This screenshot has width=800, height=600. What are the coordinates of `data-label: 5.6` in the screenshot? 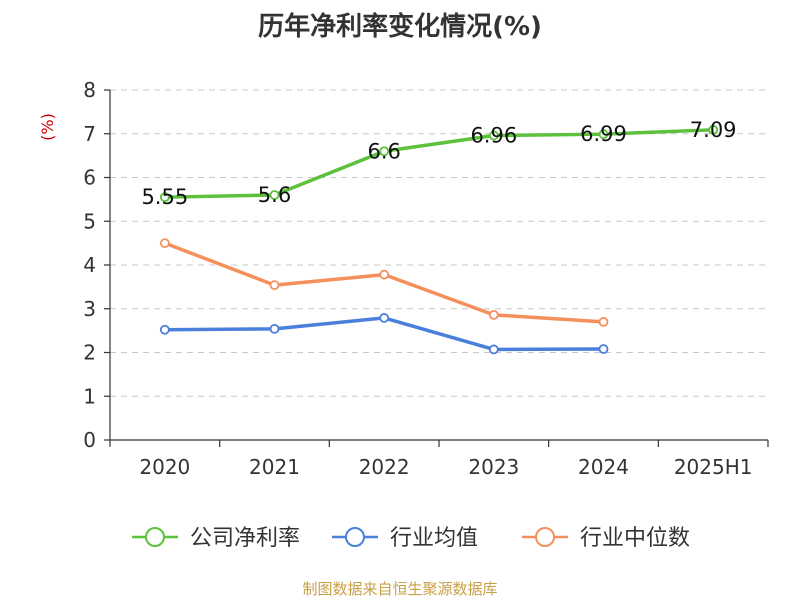 It's located at (274, 195).